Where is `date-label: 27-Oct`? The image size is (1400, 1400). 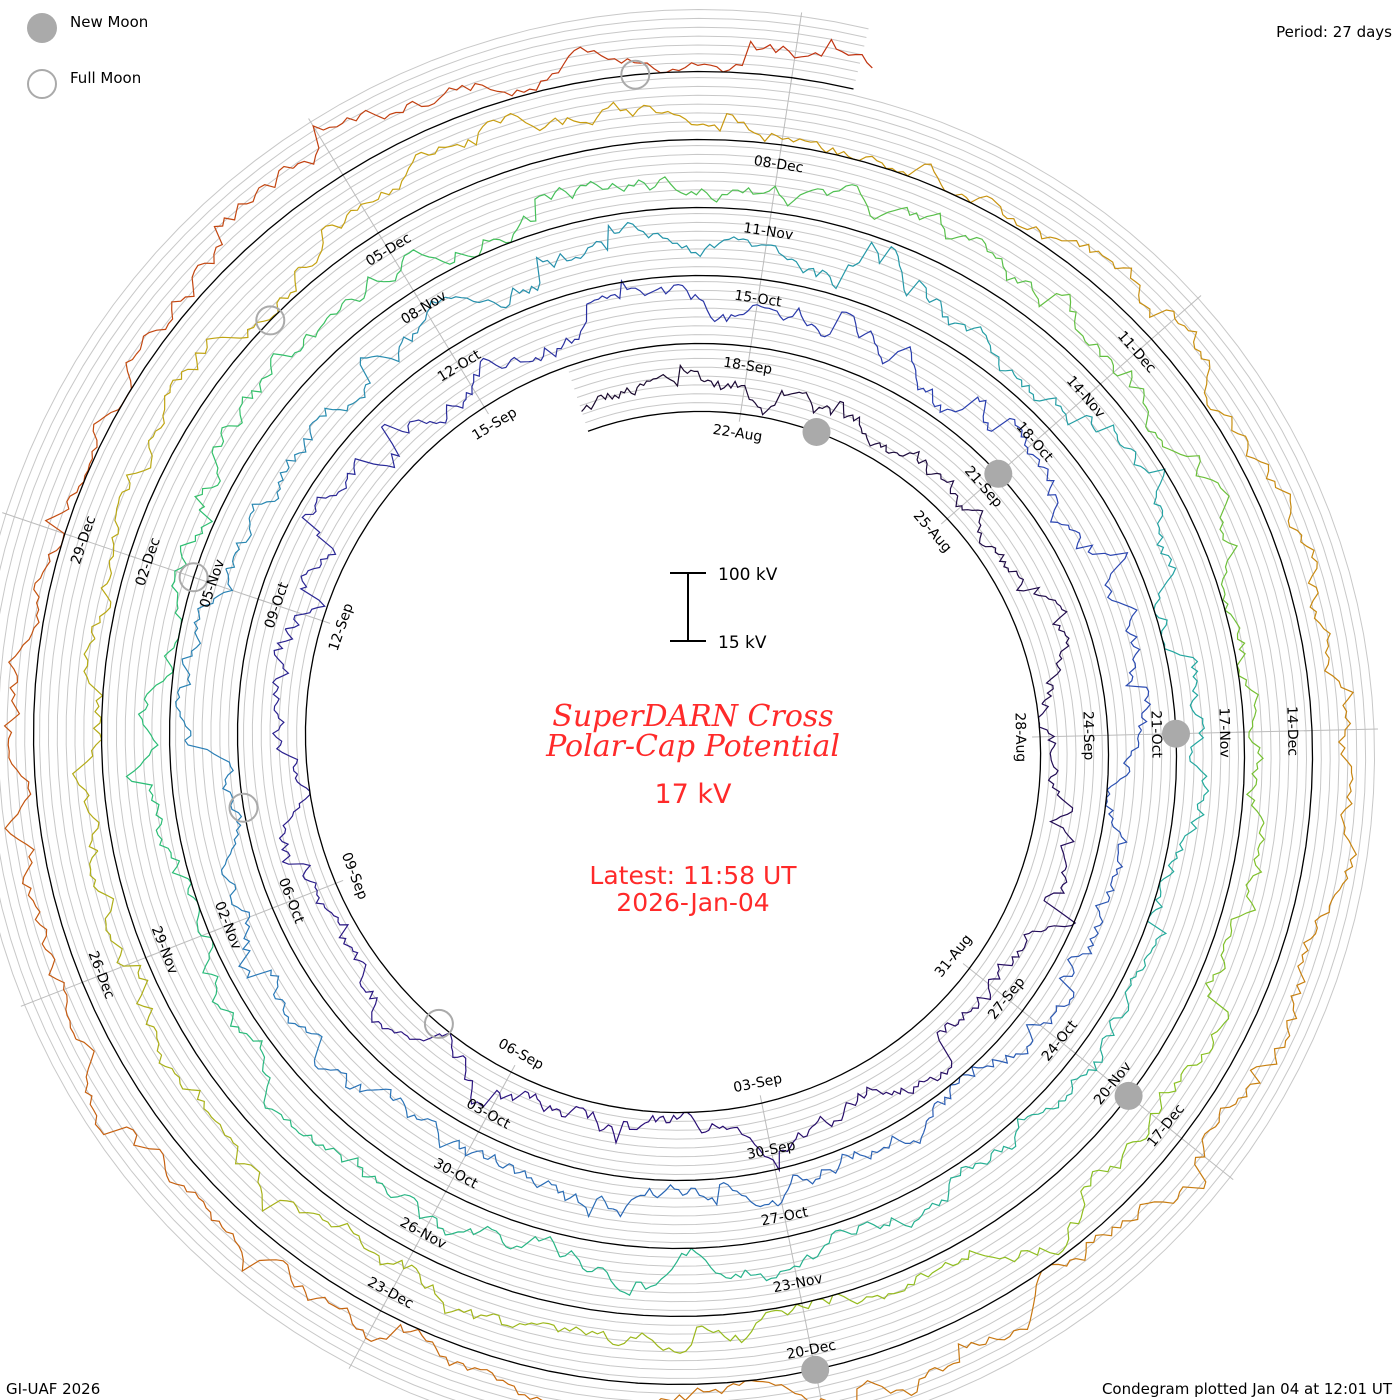 date-label: 27-Oct is located at coordinates (785, 1216).